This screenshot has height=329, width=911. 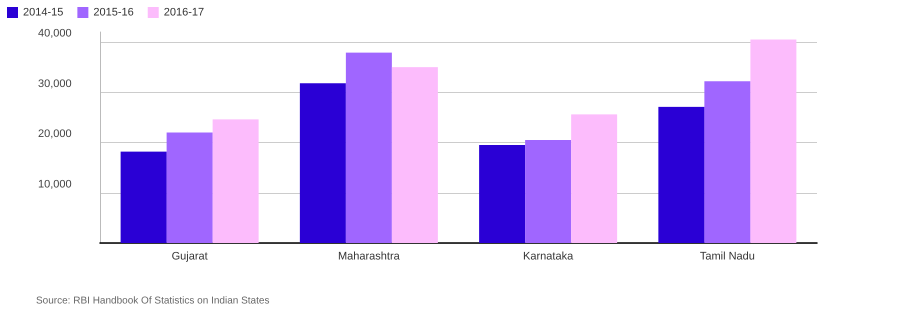 I want to click on x-tick-label: Karnataka, so click(x=548, y=256).